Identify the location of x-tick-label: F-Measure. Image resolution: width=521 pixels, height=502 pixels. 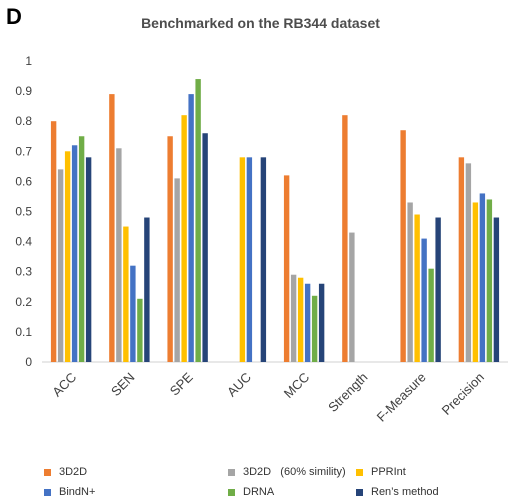
(401, 397).